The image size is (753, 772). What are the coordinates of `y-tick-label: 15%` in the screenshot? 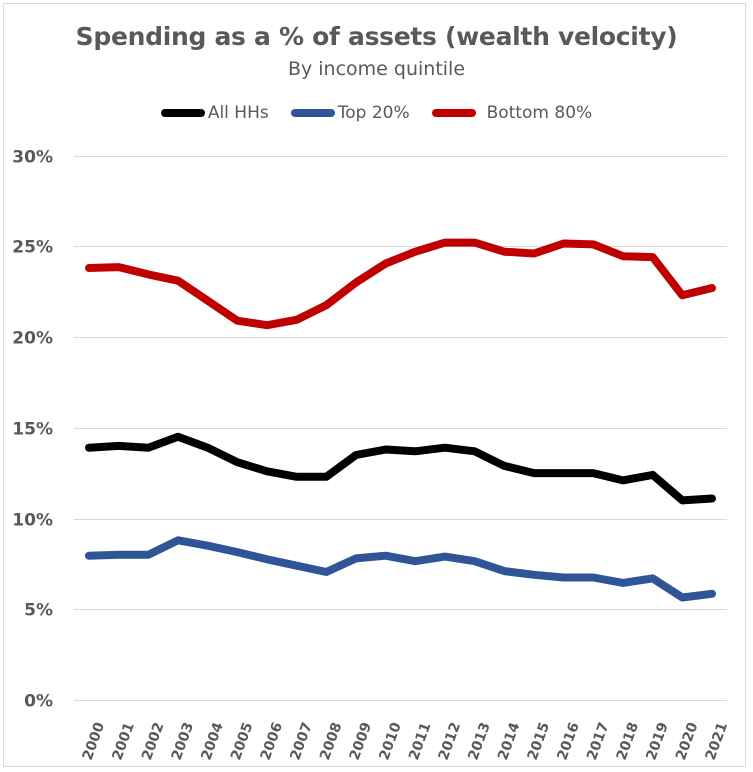 It's located at (32, 430).